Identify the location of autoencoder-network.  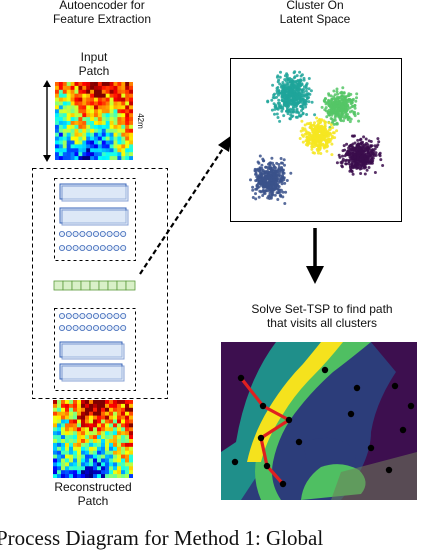
(100, 284).